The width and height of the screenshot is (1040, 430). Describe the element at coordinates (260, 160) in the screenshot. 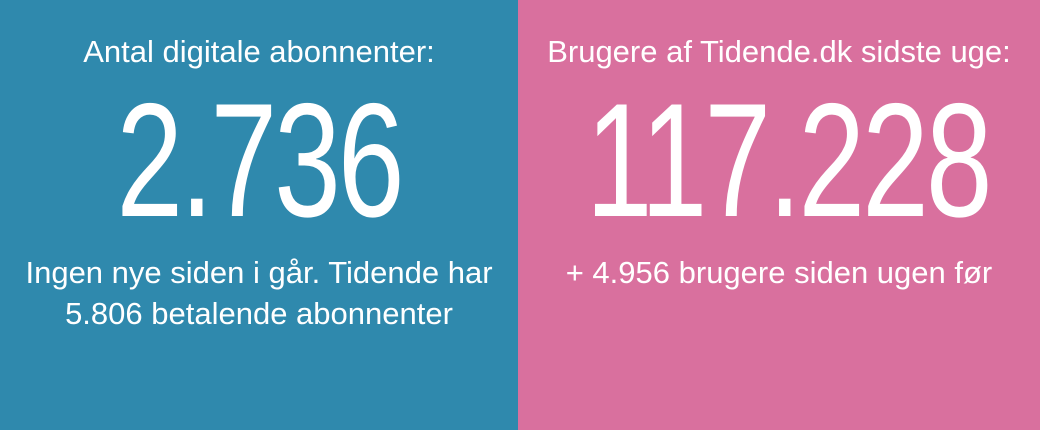

I see `subscribers-count: 2.736` at that location.